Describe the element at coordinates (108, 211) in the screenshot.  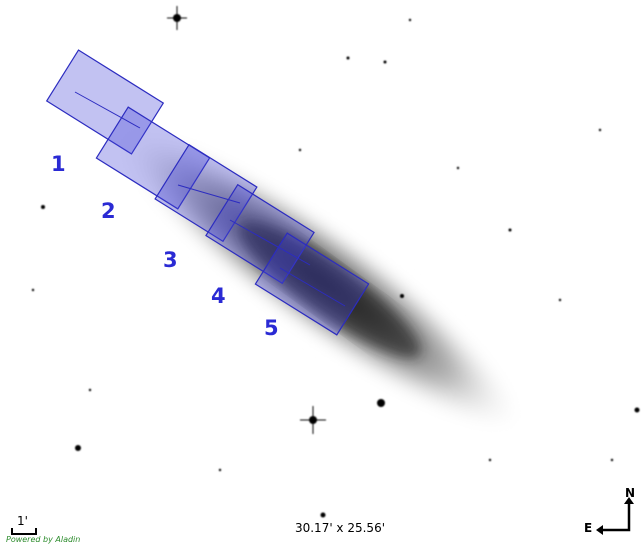
I see `field-label: 2` at that location.